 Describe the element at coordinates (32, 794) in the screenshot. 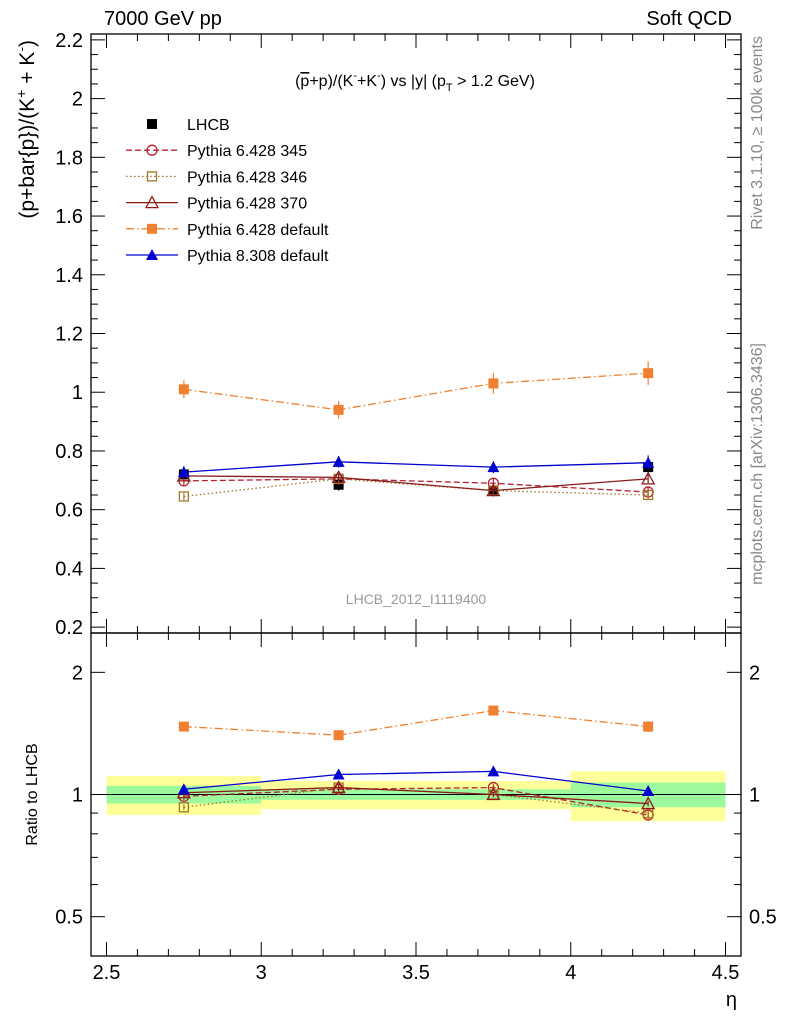

I see `ratio-y-axis-label: Ratio to LHCB` at that location.